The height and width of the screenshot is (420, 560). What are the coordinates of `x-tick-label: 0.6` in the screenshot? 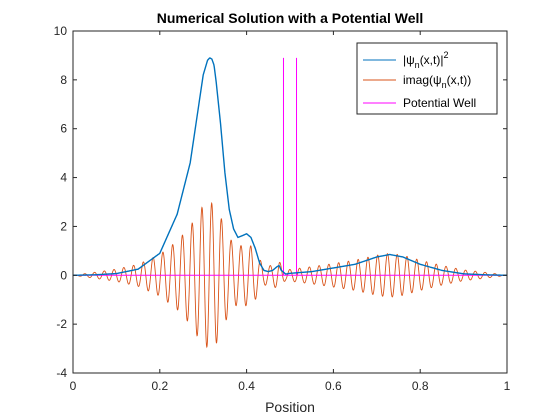 It's located at (333, 386).